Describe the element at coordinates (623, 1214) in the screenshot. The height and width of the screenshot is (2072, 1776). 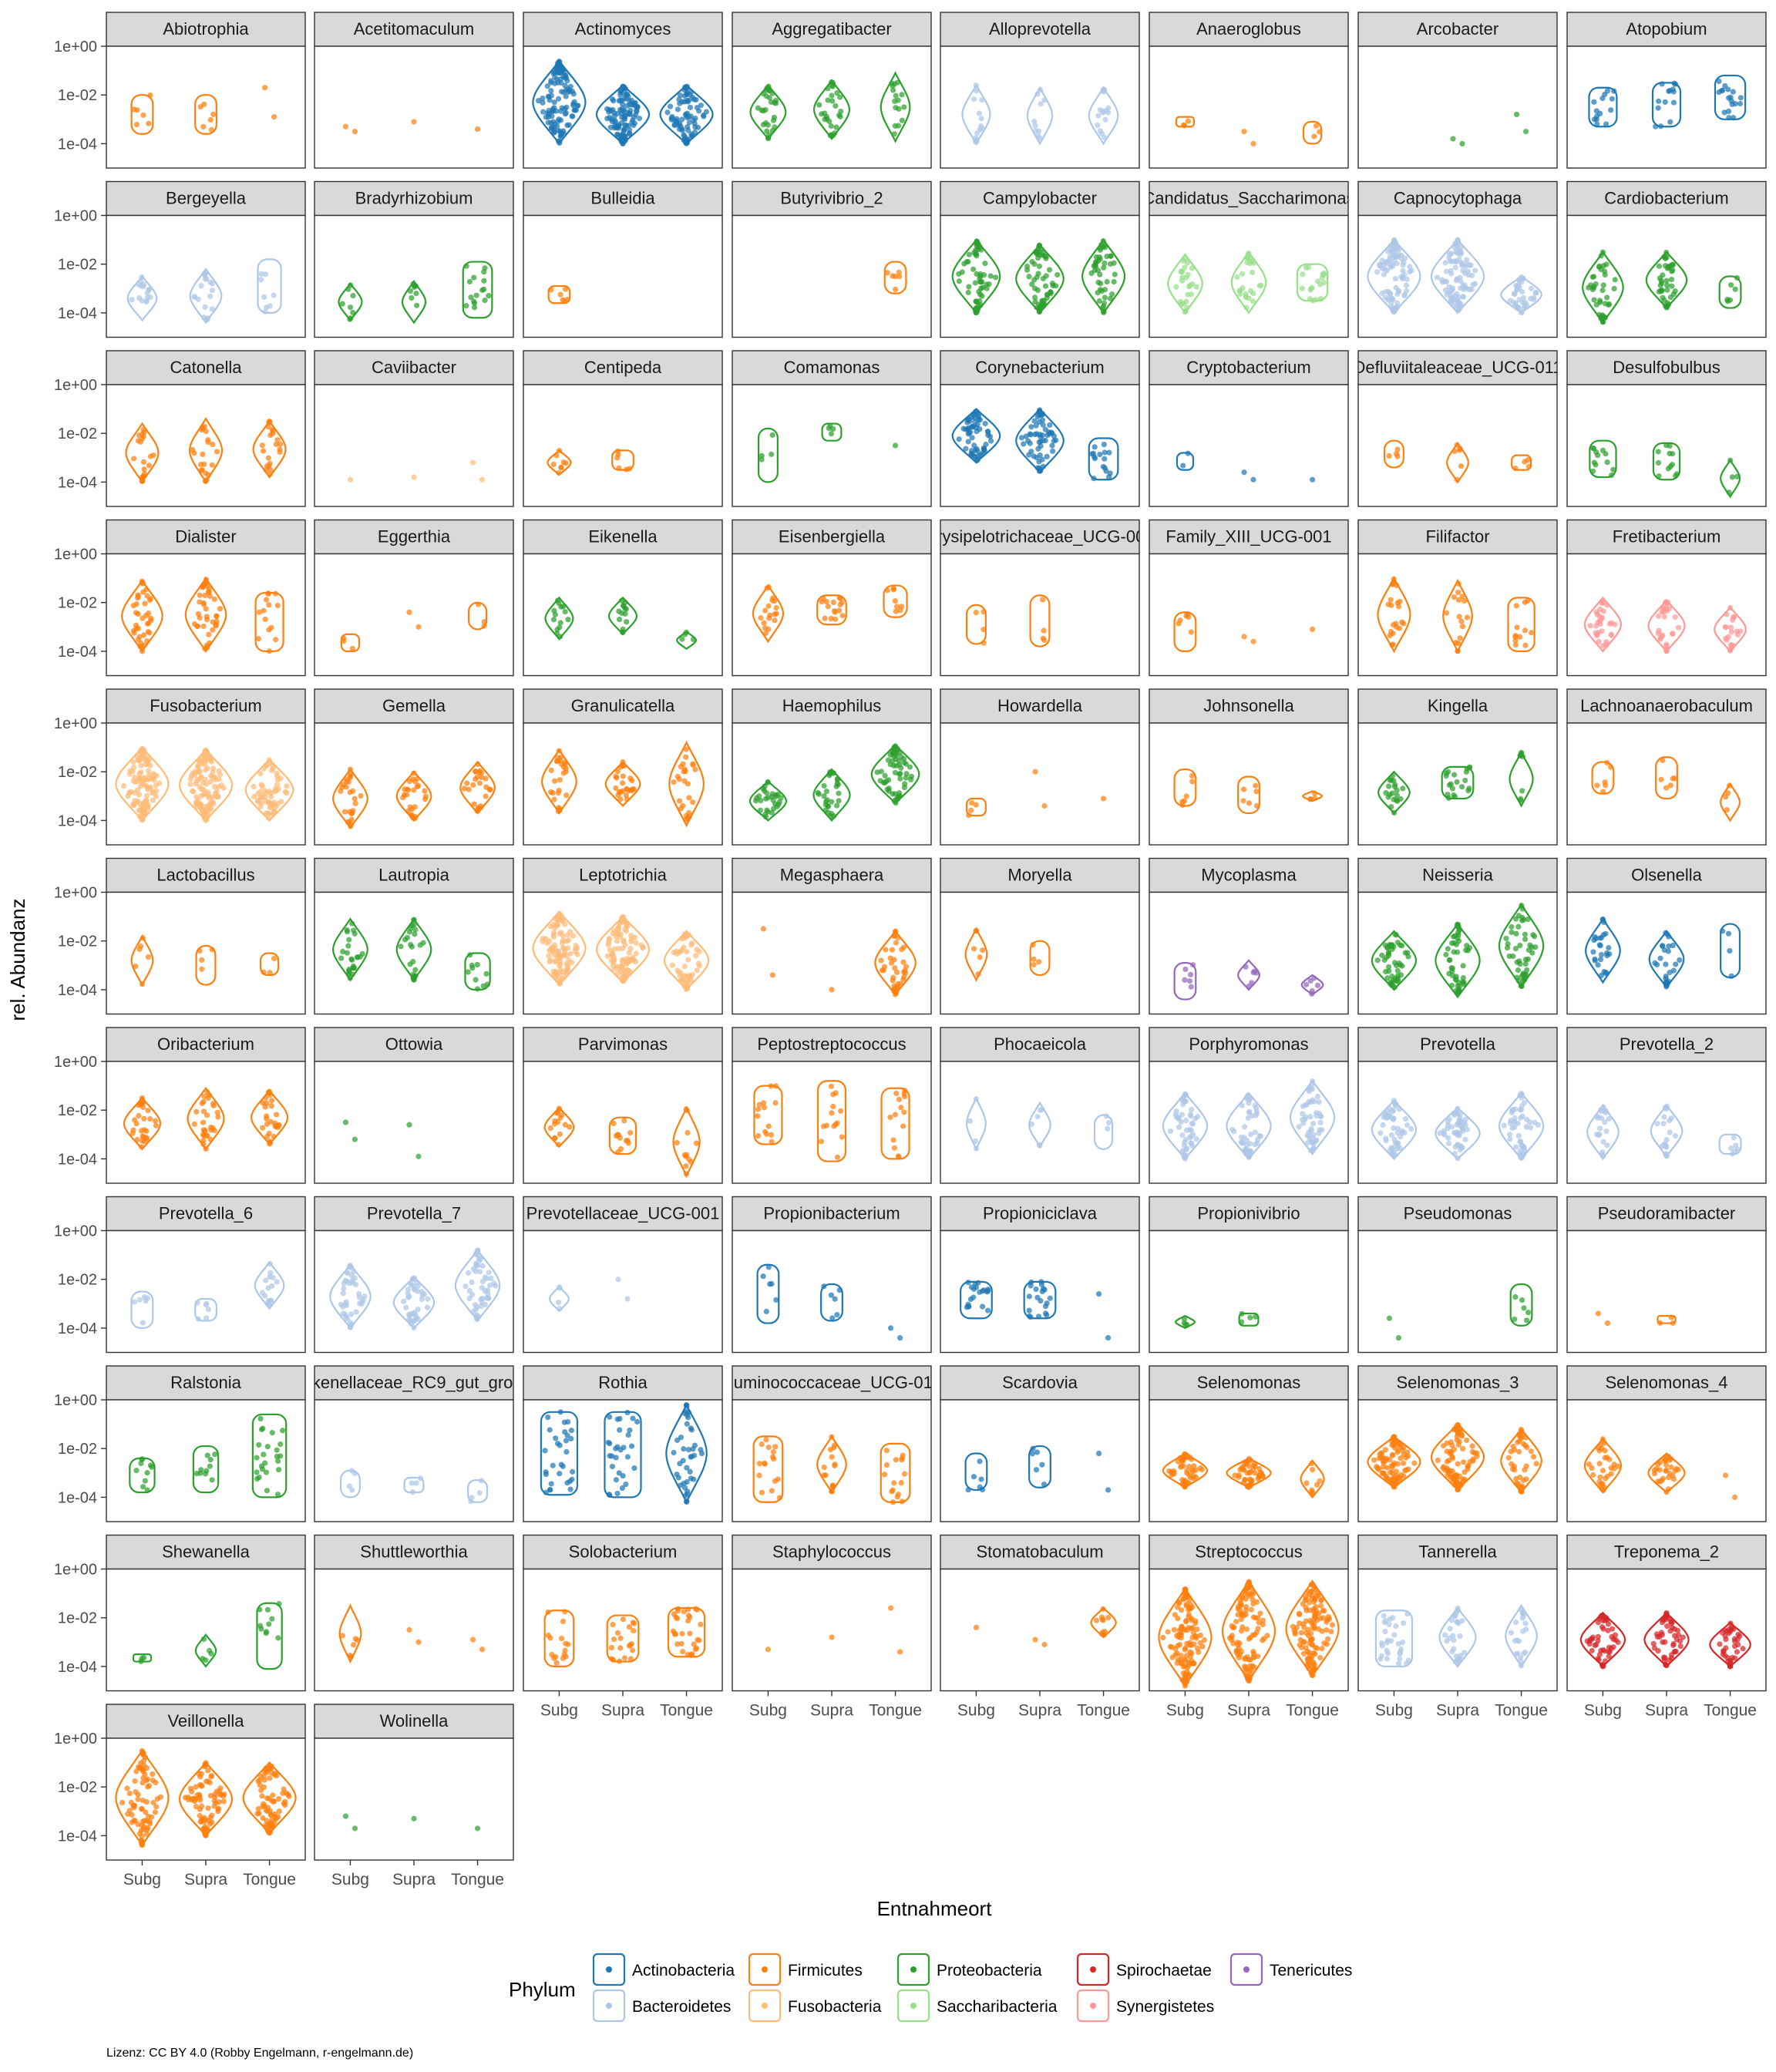
I see `facet-label: Prevotellaceae_UCG-001` at that location.